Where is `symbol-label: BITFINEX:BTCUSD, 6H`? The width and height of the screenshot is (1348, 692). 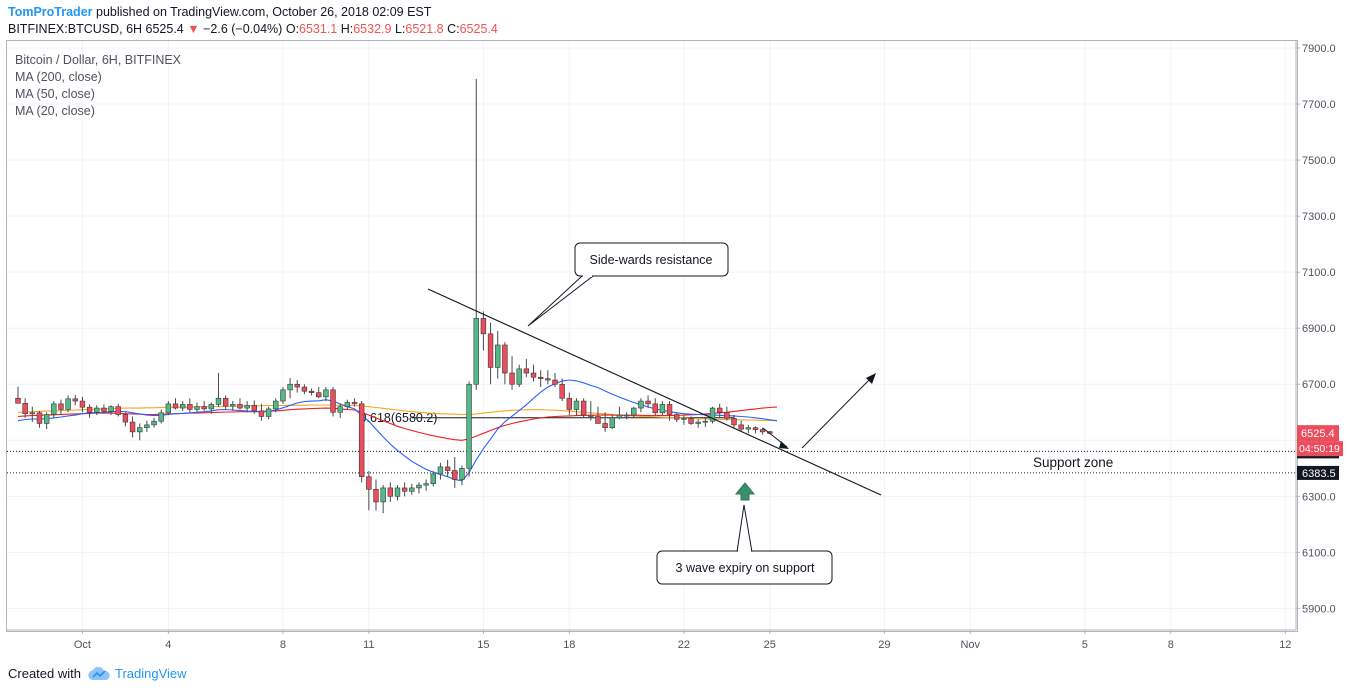 symbol-label: BITFINEX:BTCUSD, 6H is located at coordinates (75, 29).